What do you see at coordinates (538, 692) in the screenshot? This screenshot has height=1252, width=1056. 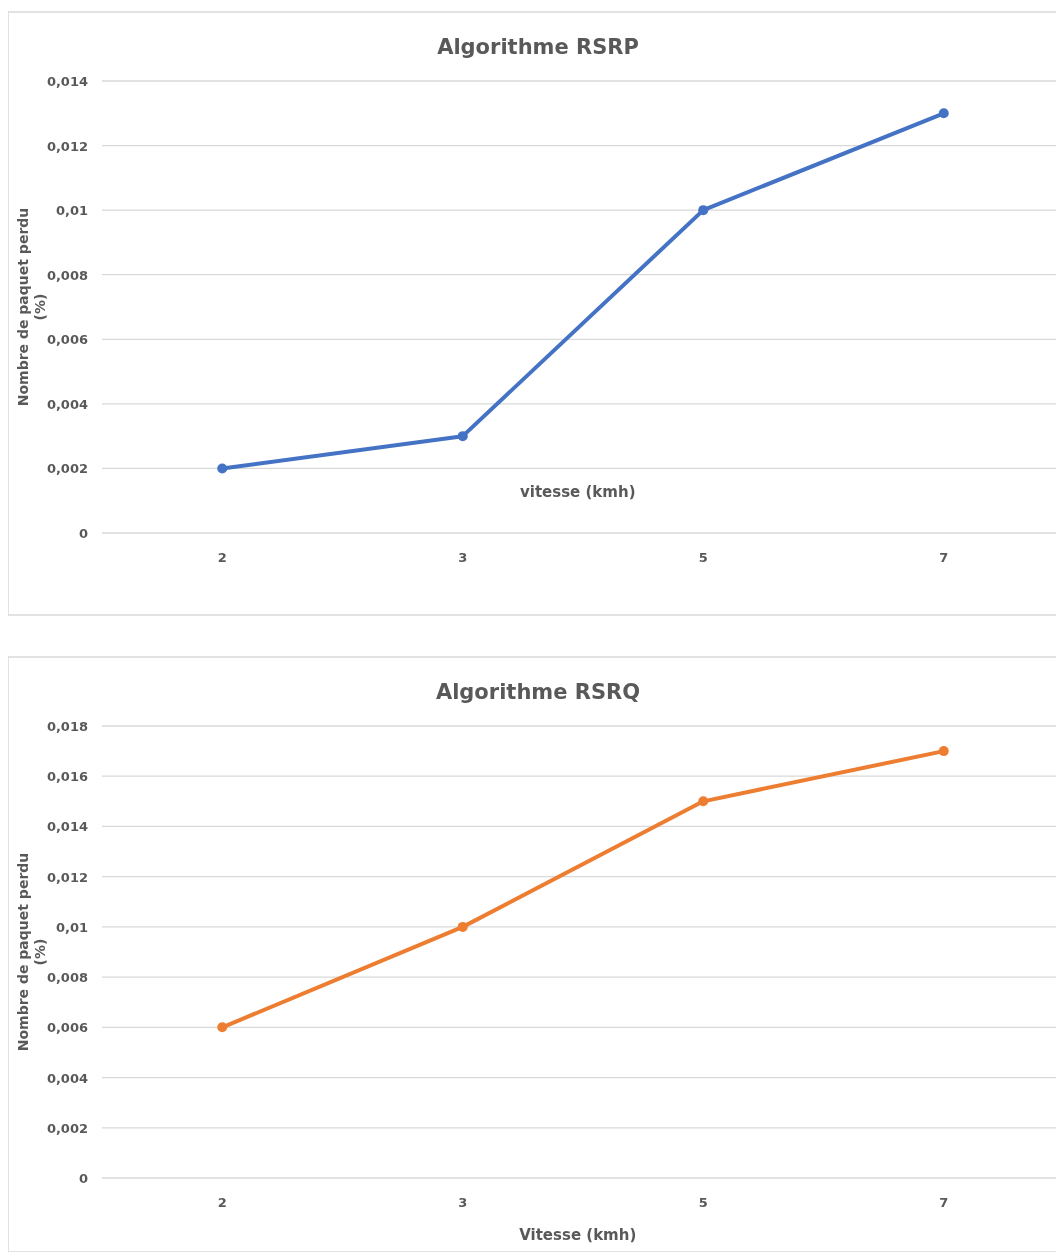 I see `chart-title: Algorithme RSRQ` at bounding box center [538, 692].